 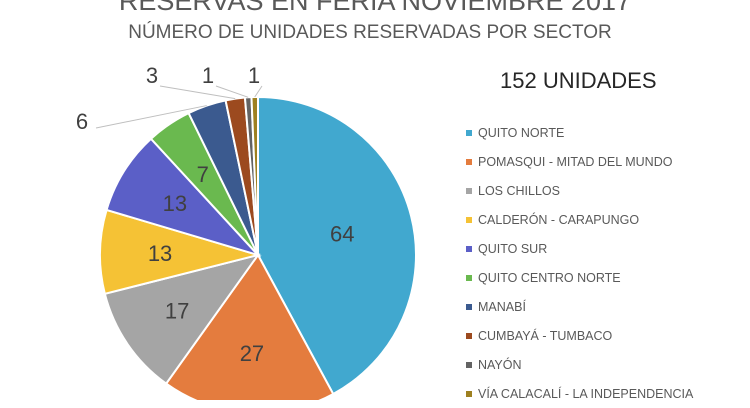 What do you see at coordinates (370, 32) in the screenshot?
I see `chart-subtitle: NÚMERO DE UNIDADES RESERVADAS POR SECTOR` at bounding box center [370, 32].